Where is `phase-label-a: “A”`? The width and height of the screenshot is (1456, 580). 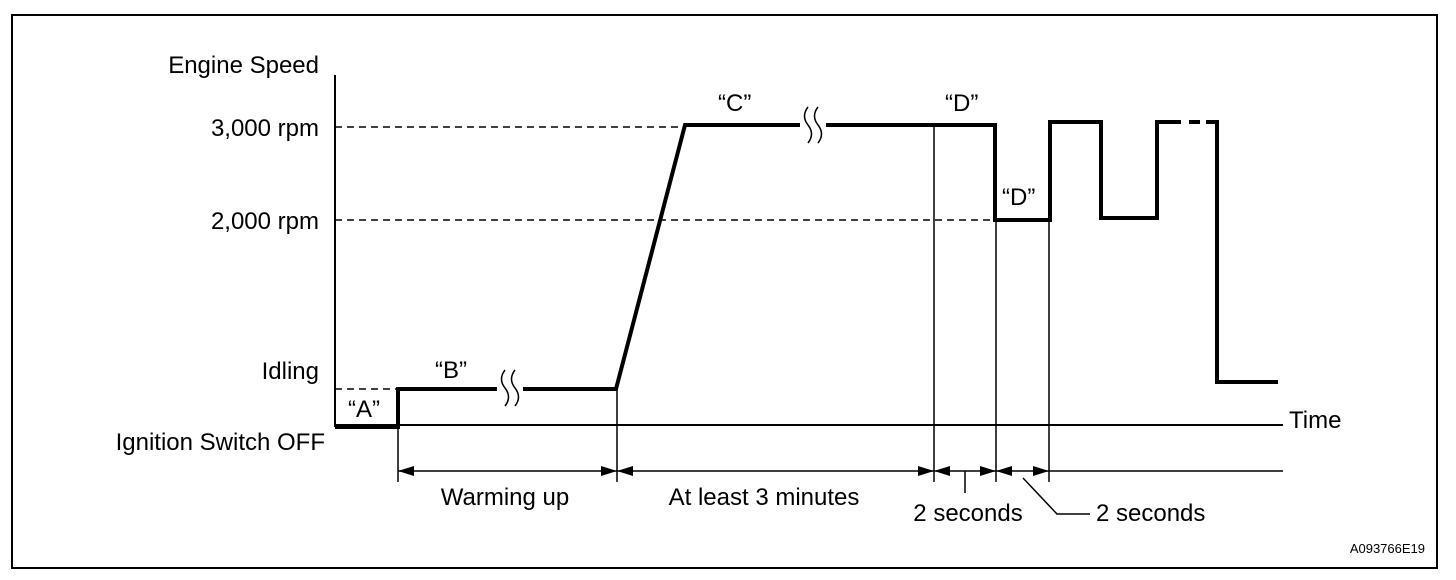
phase-label-a: “A” is located at coordinates (364, 409).